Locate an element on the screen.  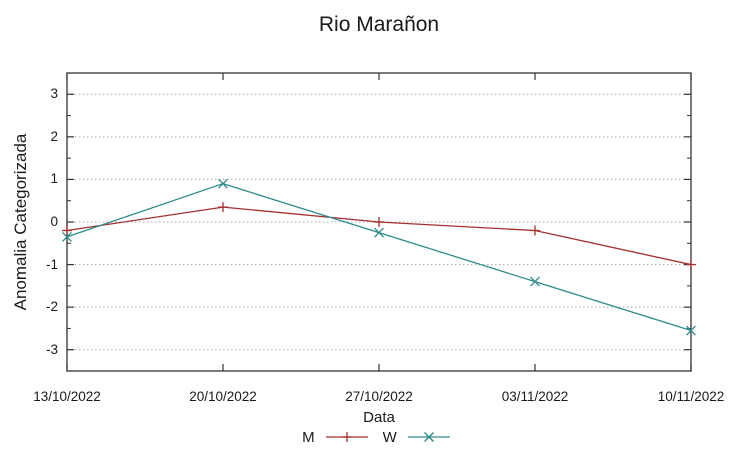
y-tick-label: 3 is located at coordinates (54, 94).